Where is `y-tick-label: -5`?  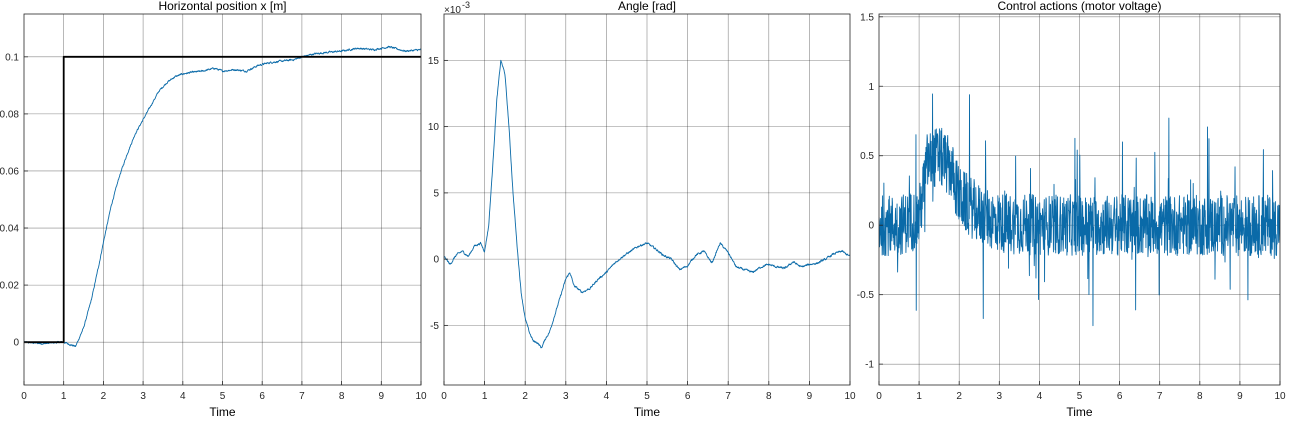 y-tick-label: -5 is located at coordinates (434, 326).